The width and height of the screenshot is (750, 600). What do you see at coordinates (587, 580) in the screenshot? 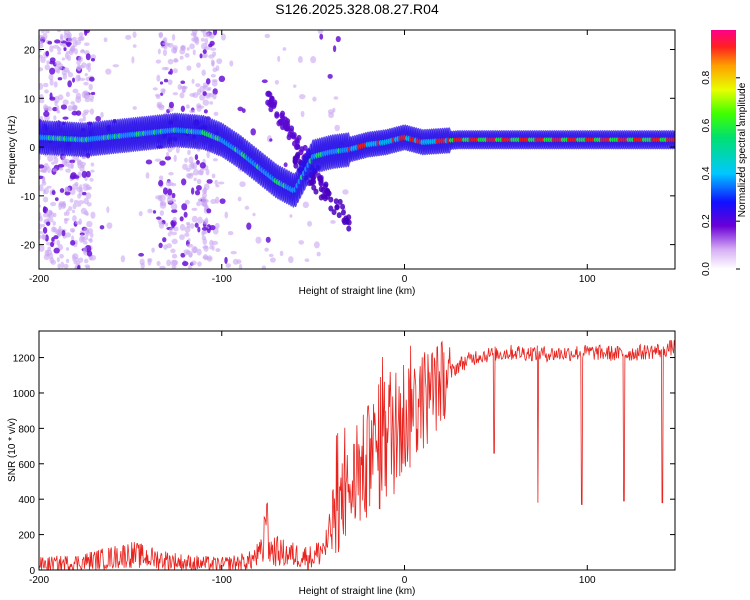
I see `x-tick-label: 100` at bounding box center [587, 580].